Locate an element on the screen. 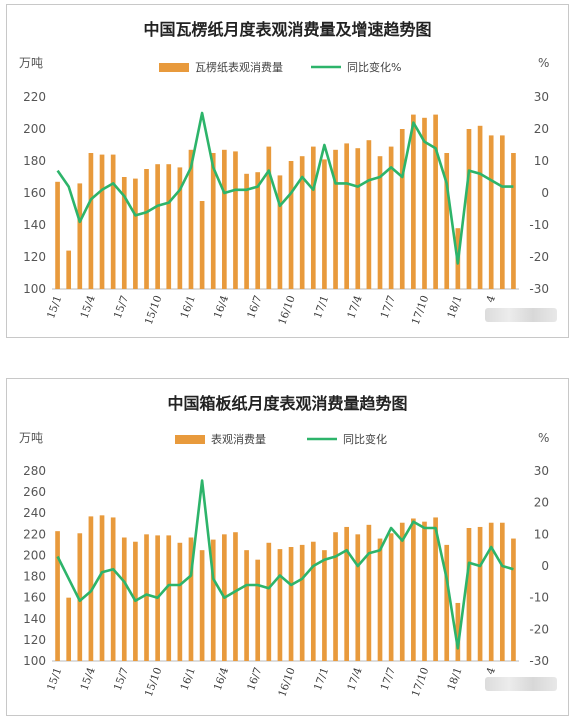 Image resolution: width=577 pixels, height=720 pixels. x-tick-label: 18/1 is located at coordinates (454, 679).